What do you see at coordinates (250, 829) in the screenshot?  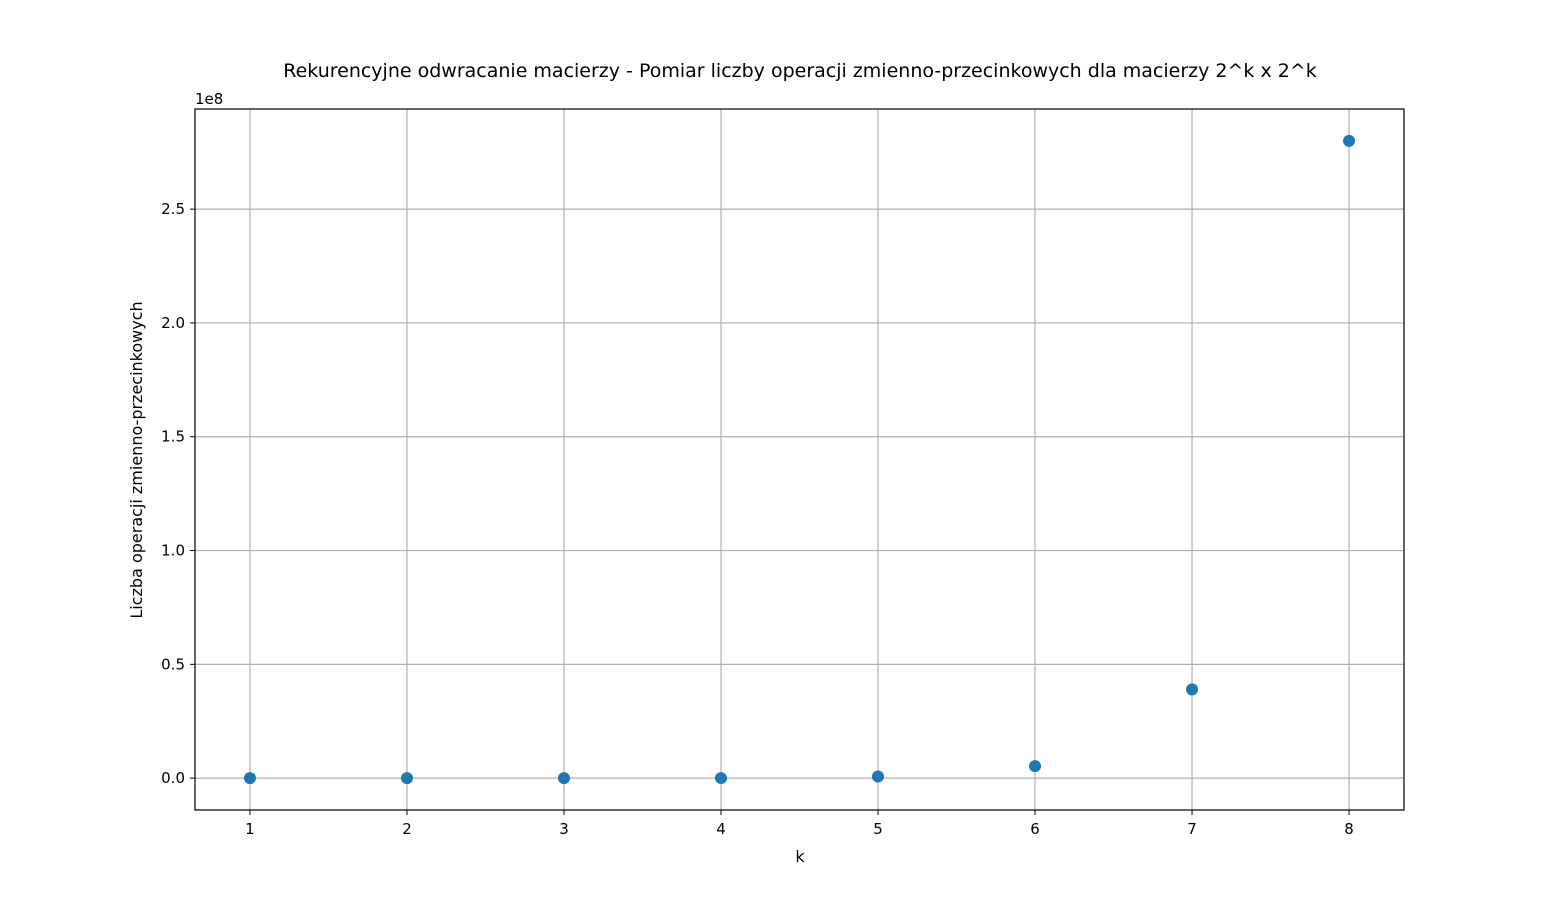 I see `x-tick-label: 1` at bounding box center [250, 829].